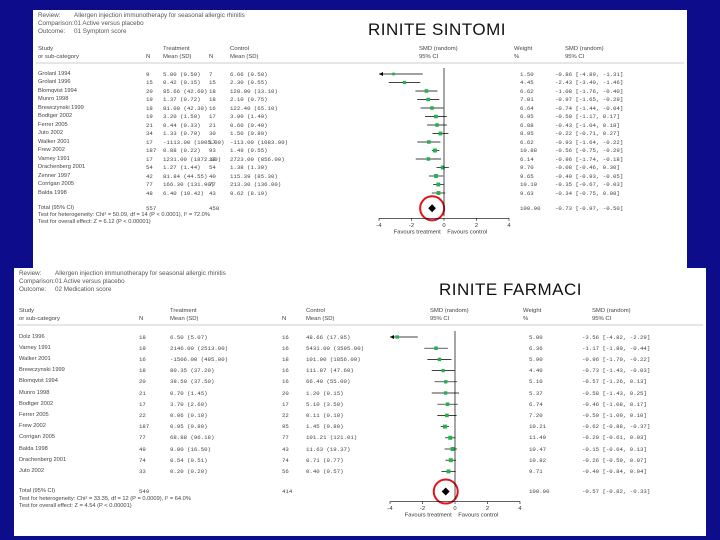 The width and height of the screenshot is (720, 540). Describe the element at coordinates (244, 56) in the screenshot. I see `column-header-control: Mean (SD)` at that location.